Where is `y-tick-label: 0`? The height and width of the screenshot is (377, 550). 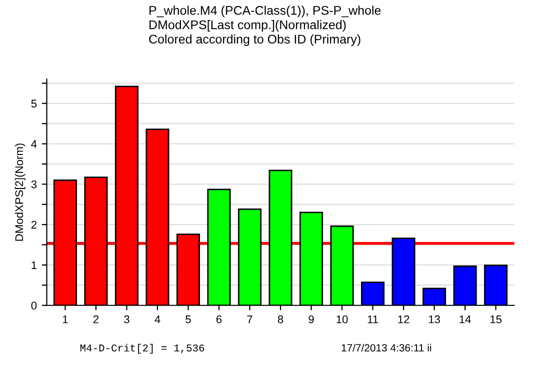 y-tick-label: 0 is located at coordinates (34, 306).